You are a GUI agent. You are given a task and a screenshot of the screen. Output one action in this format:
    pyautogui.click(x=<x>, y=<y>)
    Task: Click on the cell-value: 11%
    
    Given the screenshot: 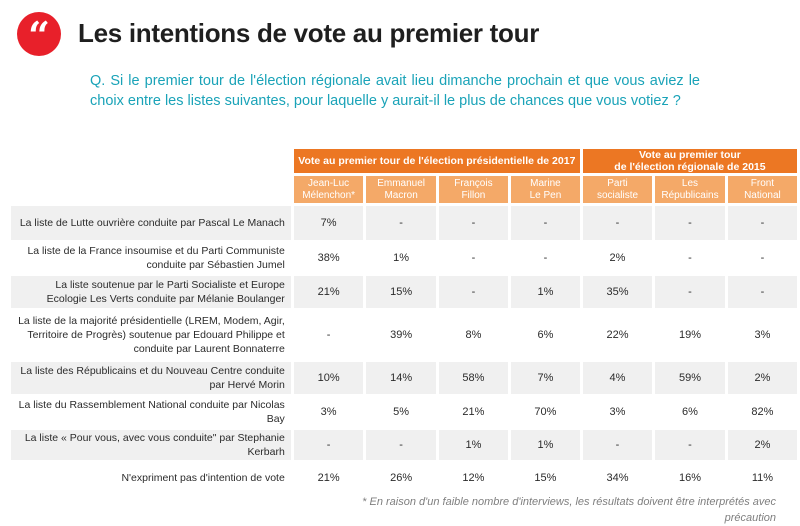 What is the action you would take?
    pyautogui.click(x=762, y=478)
    